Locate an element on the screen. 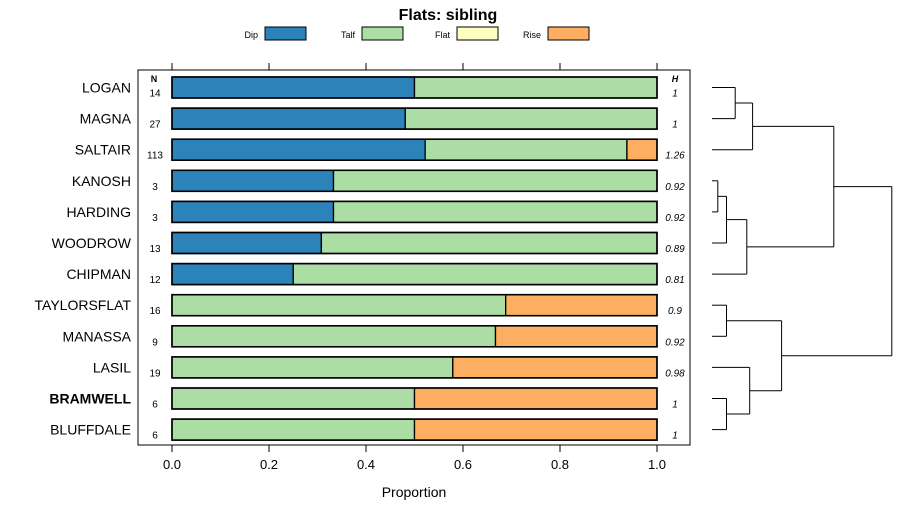  n-value-label: 16 is located at coordinates (155, 311).